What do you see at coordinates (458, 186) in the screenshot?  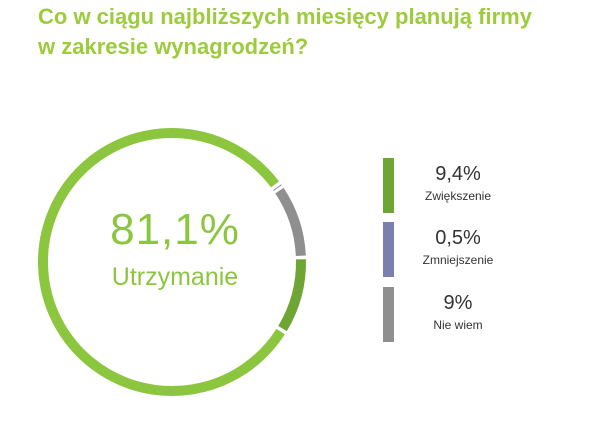 I see `legend-item-increase: 9,4% Zwiększenie` at bounding box center [458, 186].